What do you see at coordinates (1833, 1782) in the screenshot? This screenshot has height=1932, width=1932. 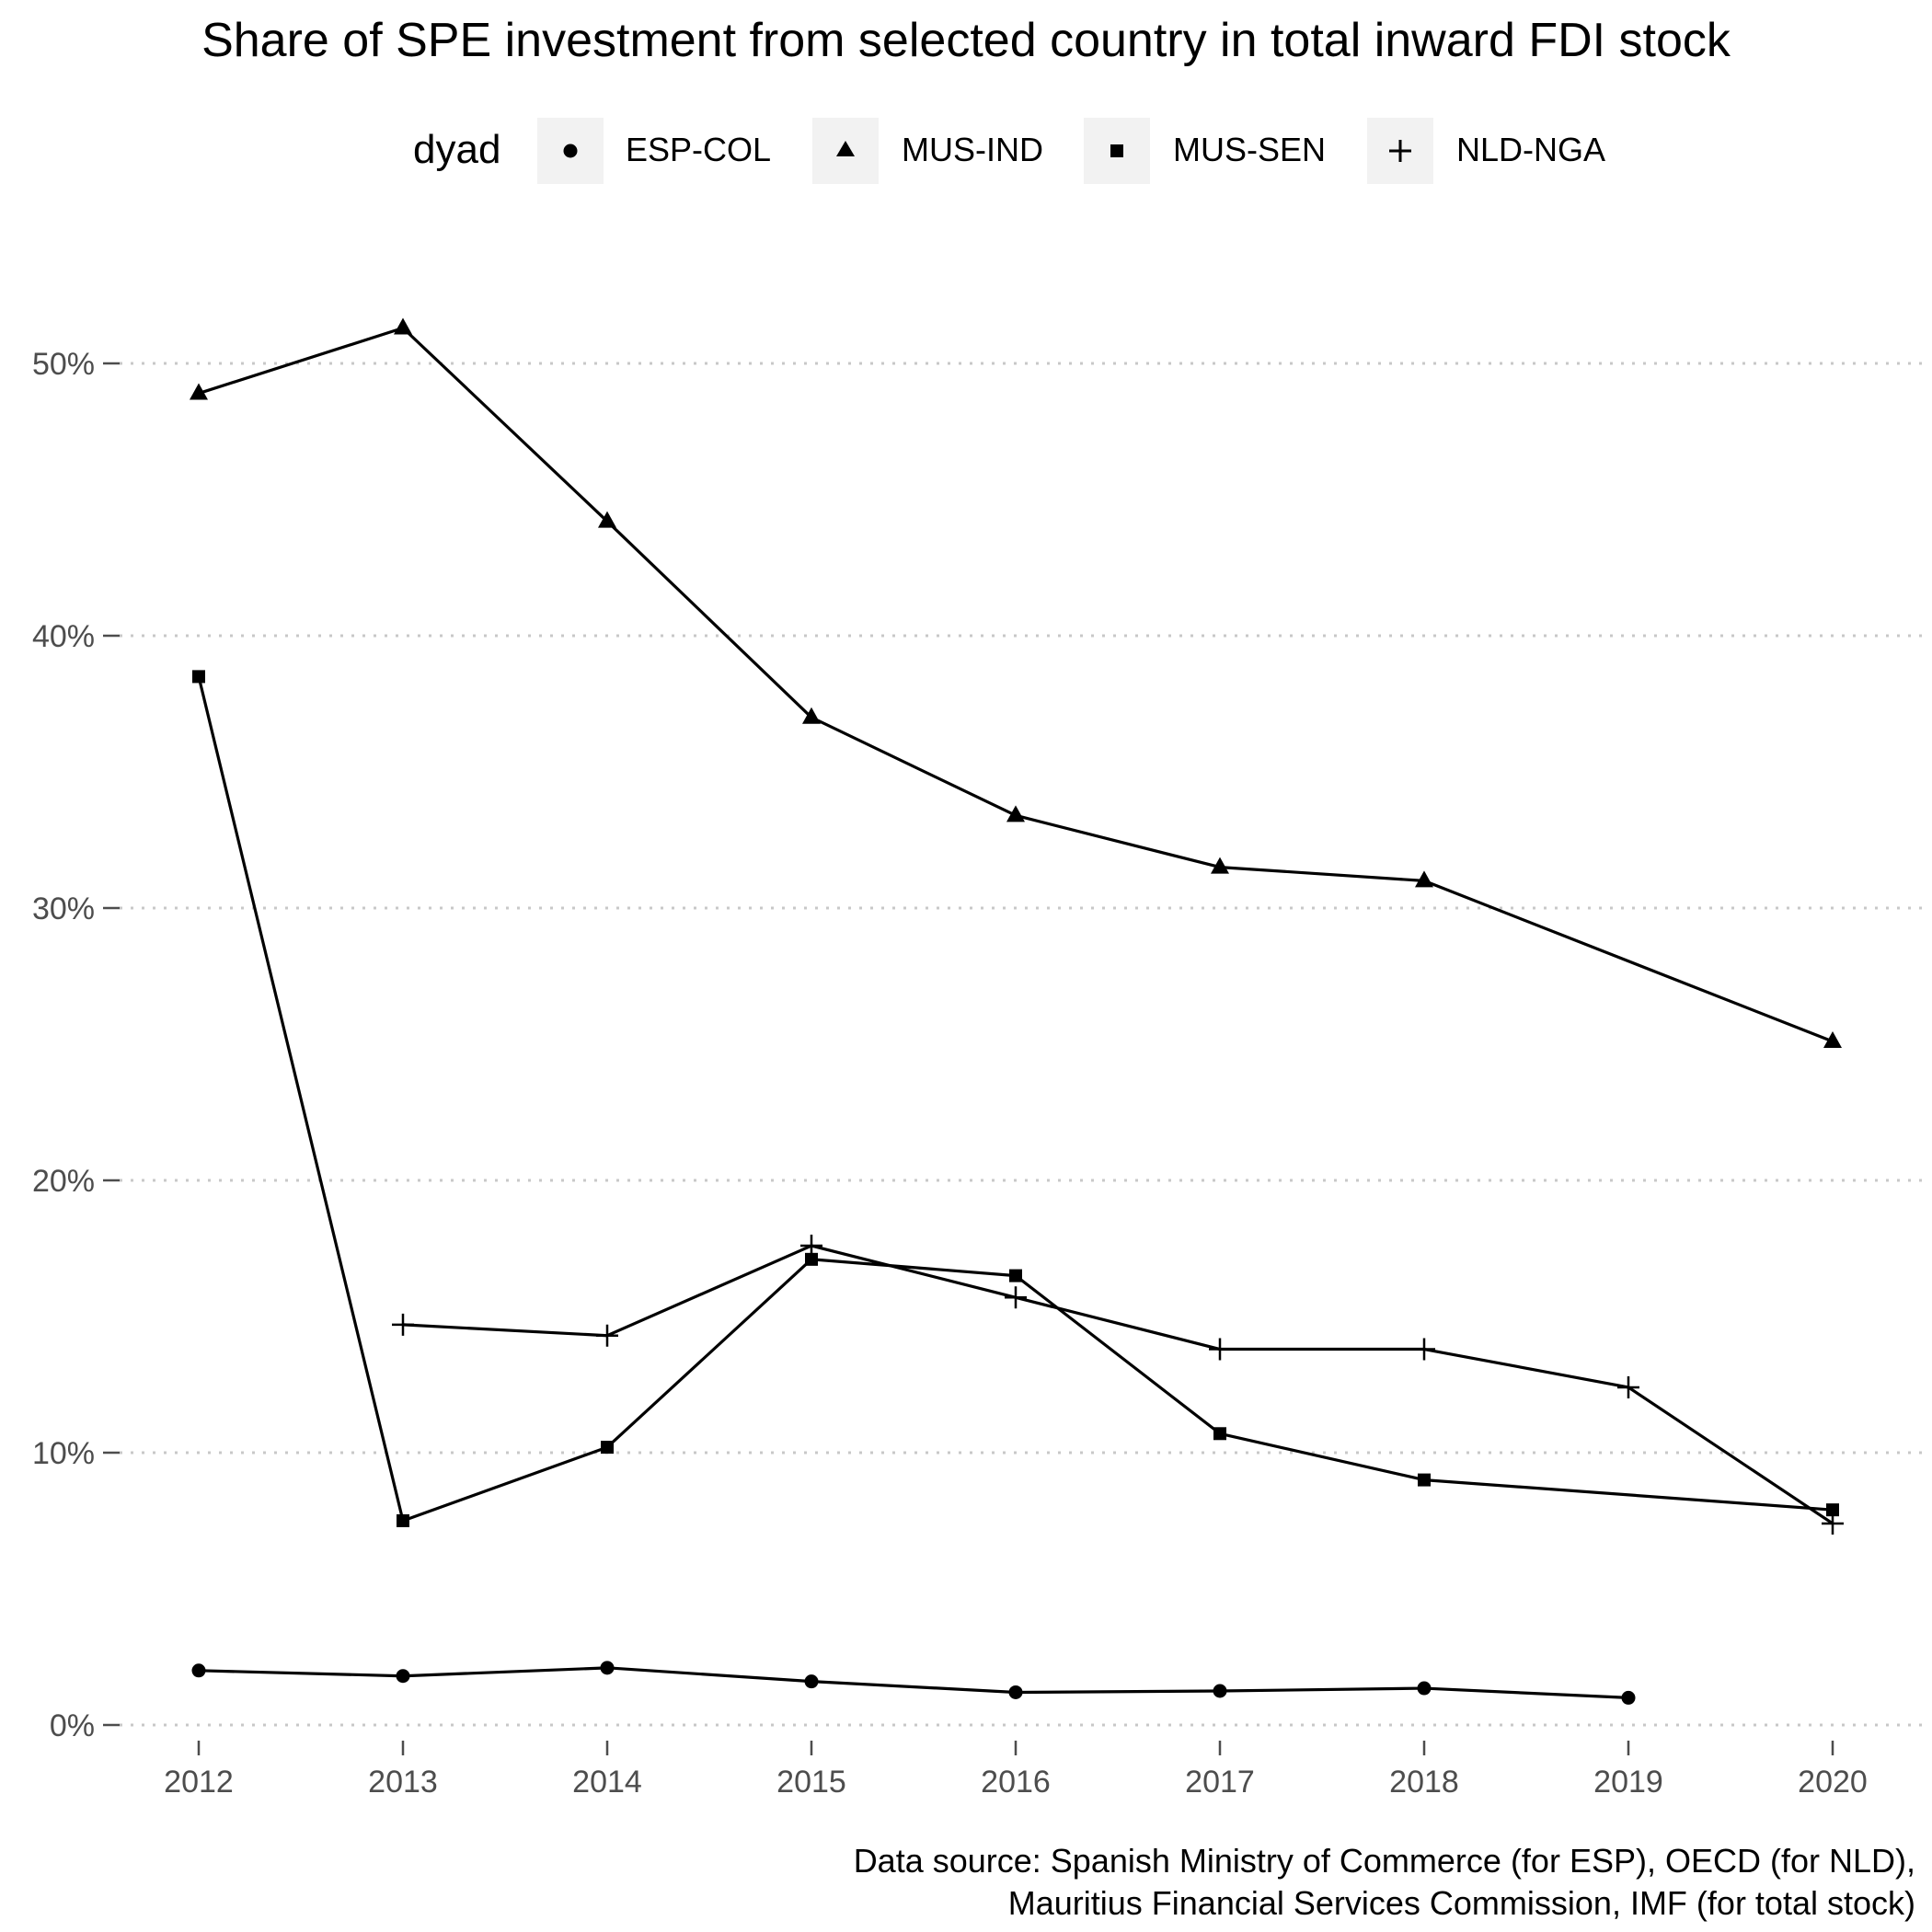 I see `x-tick-label: 2020` at bounding box center [1833, 1782].